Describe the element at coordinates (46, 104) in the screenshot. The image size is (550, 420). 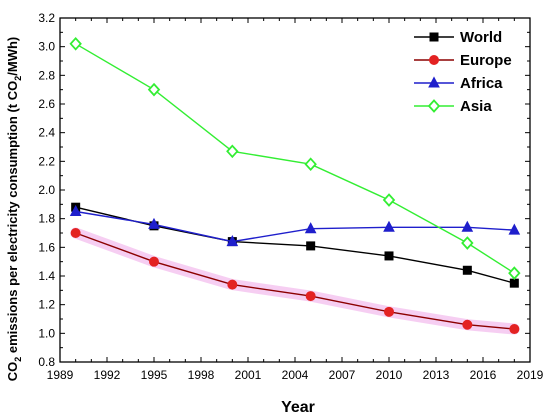
I see `y-tick-label: 2.6` at that location.